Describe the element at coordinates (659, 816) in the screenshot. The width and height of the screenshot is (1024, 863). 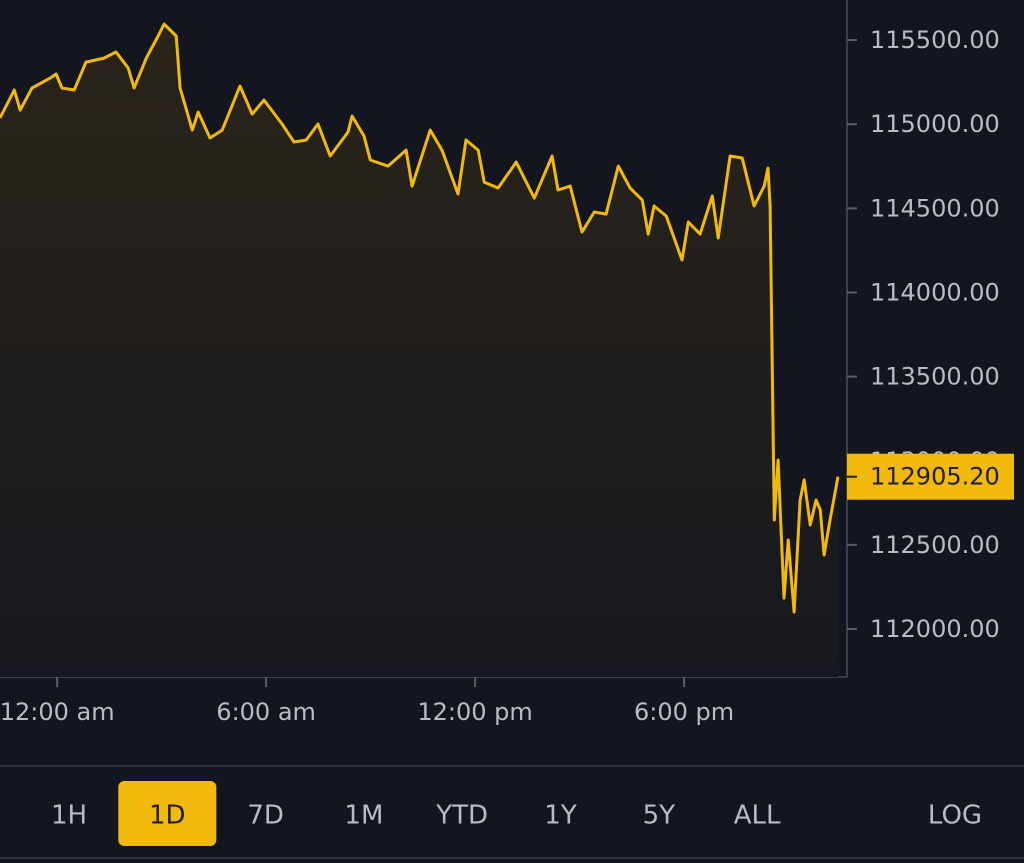
I see `range-button: 5Y` at that location.